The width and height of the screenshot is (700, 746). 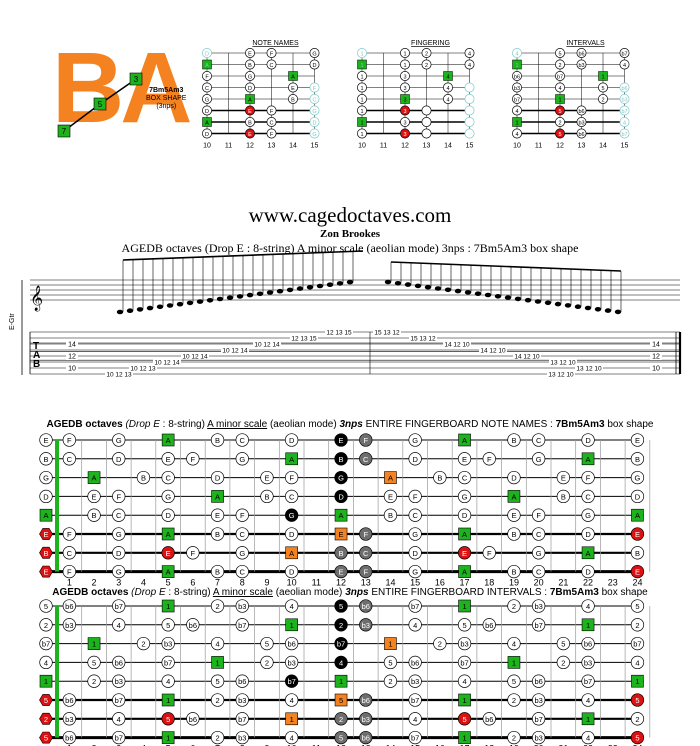 I want to click on mini-note-label: D, so click(x=250, y=89).